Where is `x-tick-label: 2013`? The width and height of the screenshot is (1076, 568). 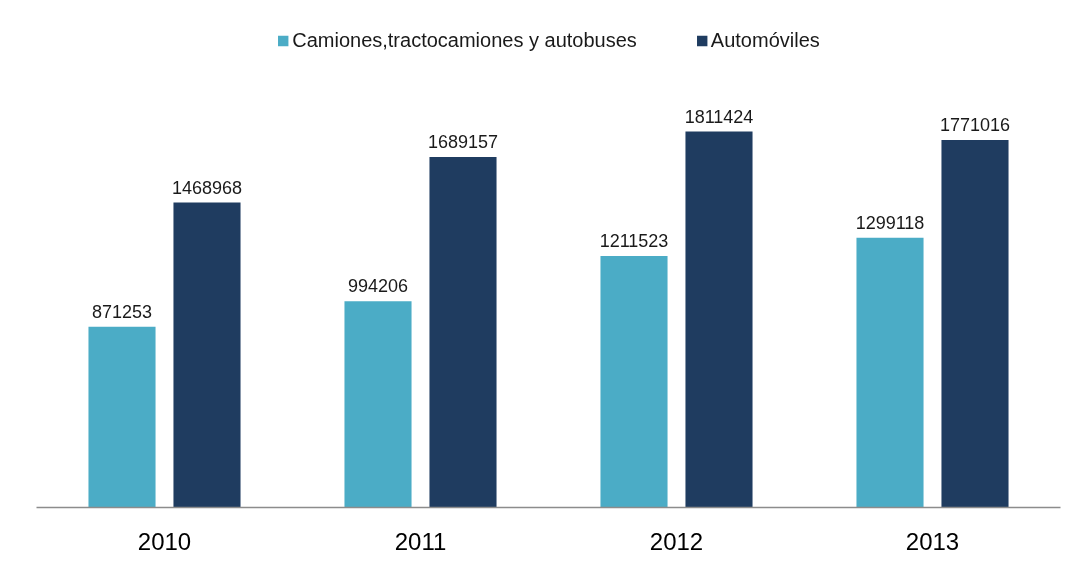 x-tick-label: 2013 is located at coordinates (932, 541).